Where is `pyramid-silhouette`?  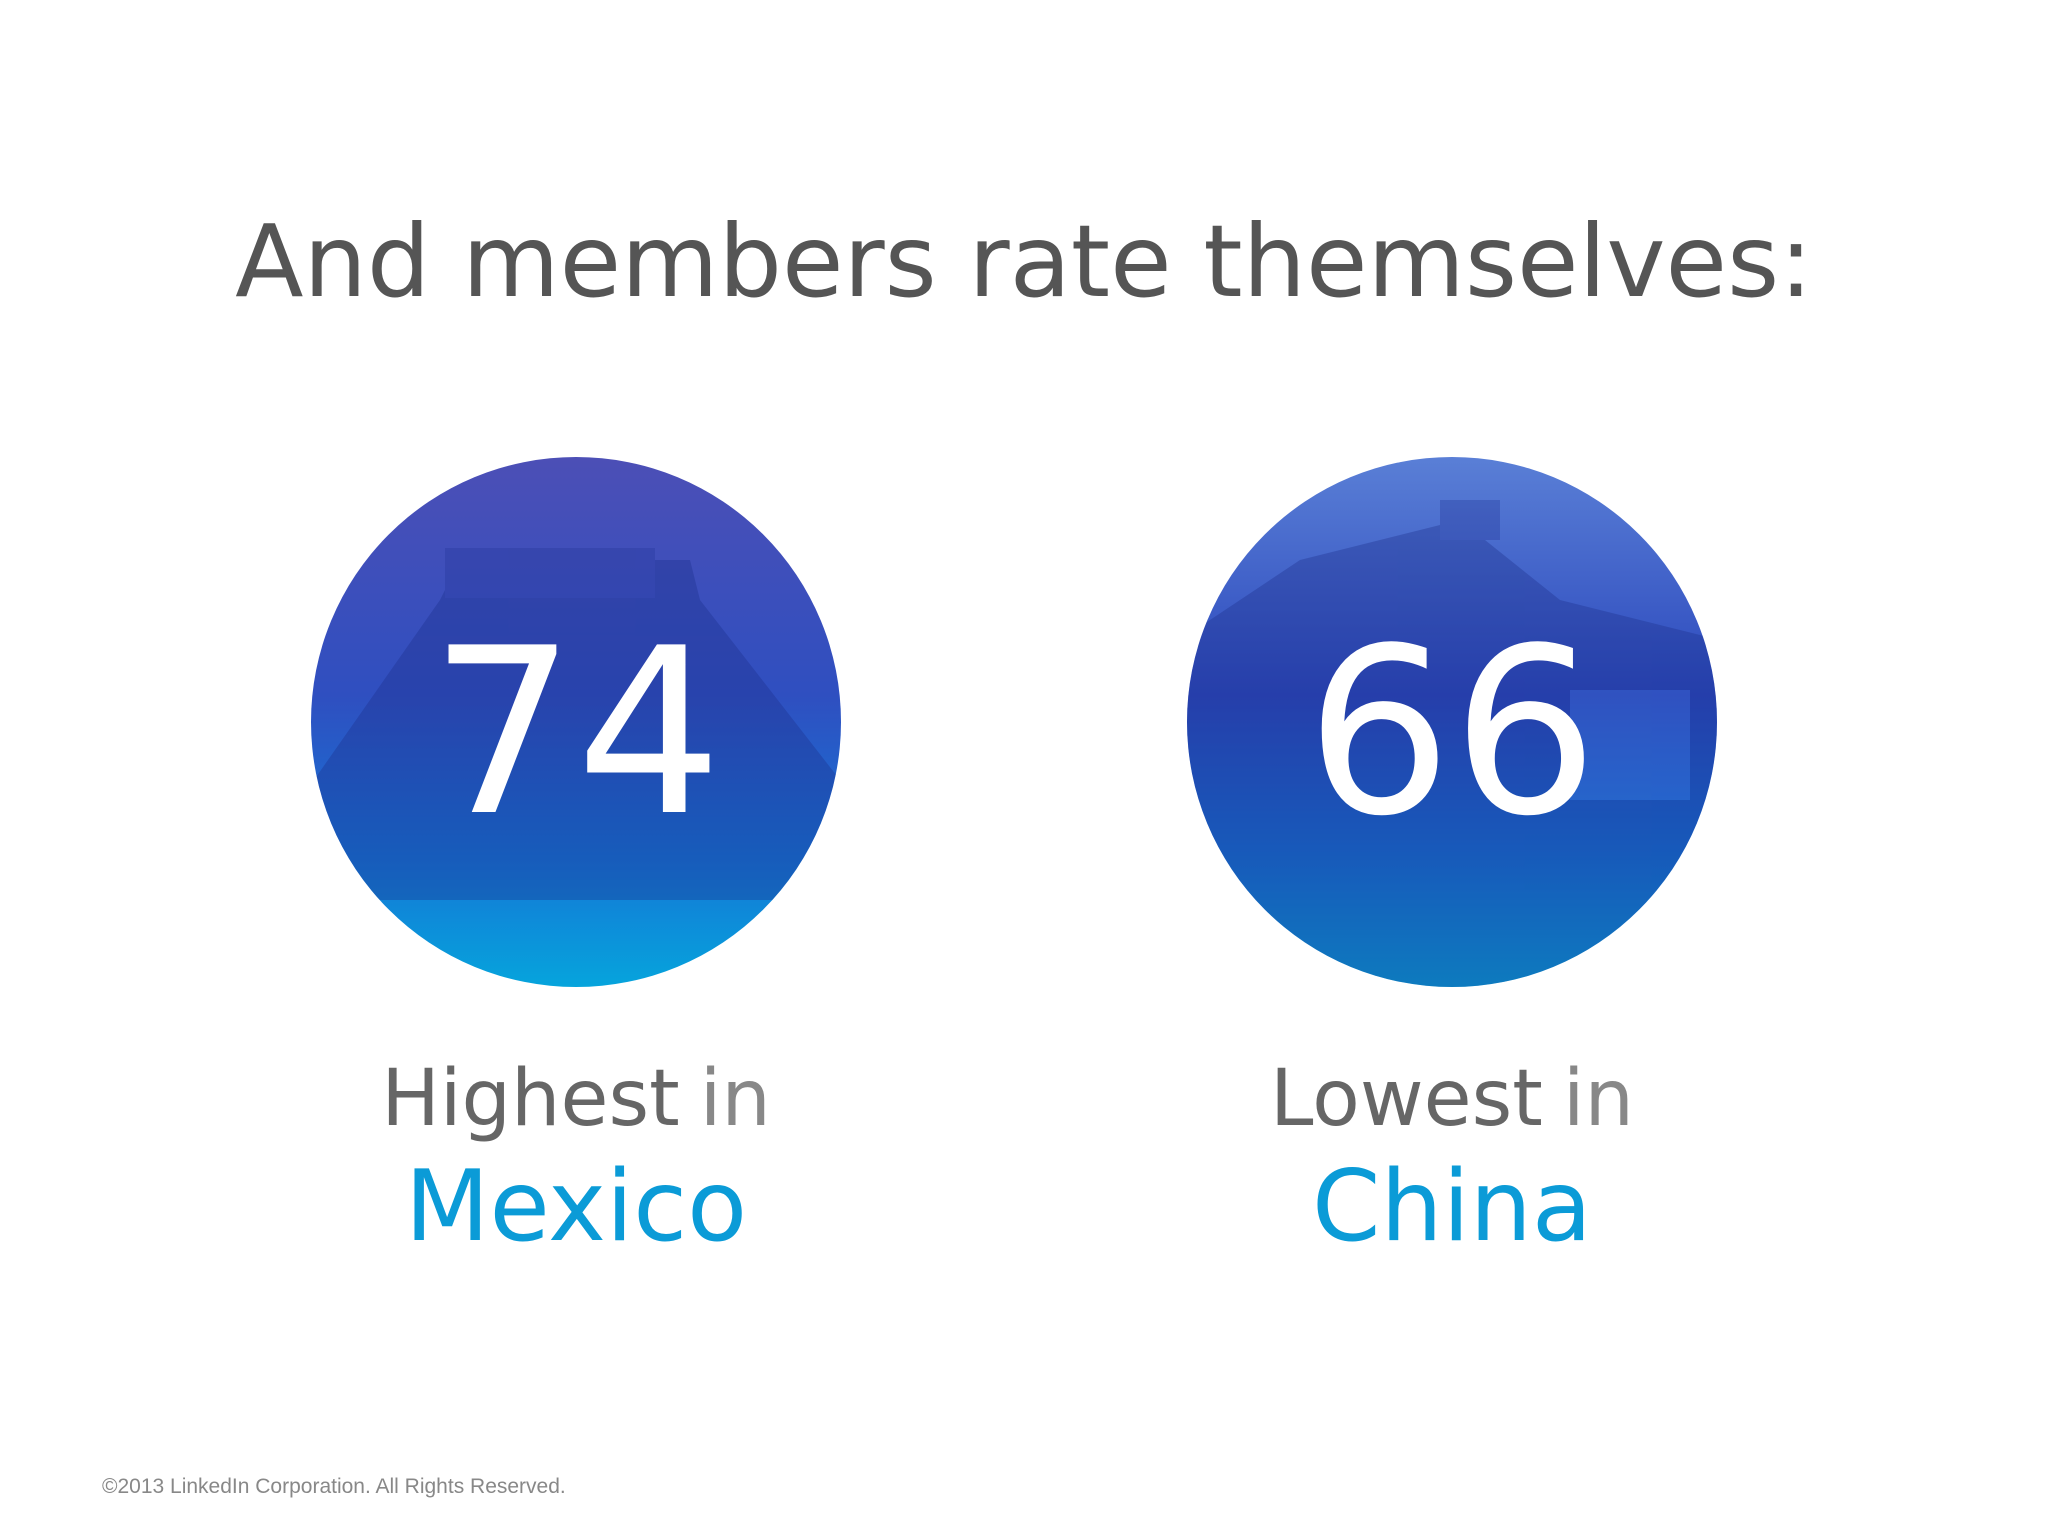
pyramid-silhouette is located at coordinates (575, 724).